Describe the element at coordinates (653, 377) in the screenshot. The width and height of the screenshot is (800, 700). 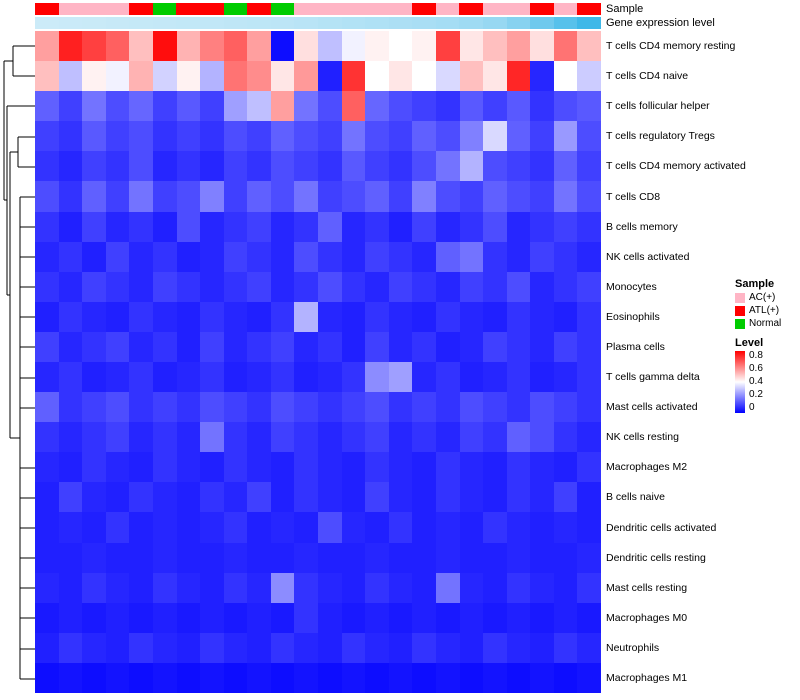
I see `row-label: T cells gamma delta` at that location.